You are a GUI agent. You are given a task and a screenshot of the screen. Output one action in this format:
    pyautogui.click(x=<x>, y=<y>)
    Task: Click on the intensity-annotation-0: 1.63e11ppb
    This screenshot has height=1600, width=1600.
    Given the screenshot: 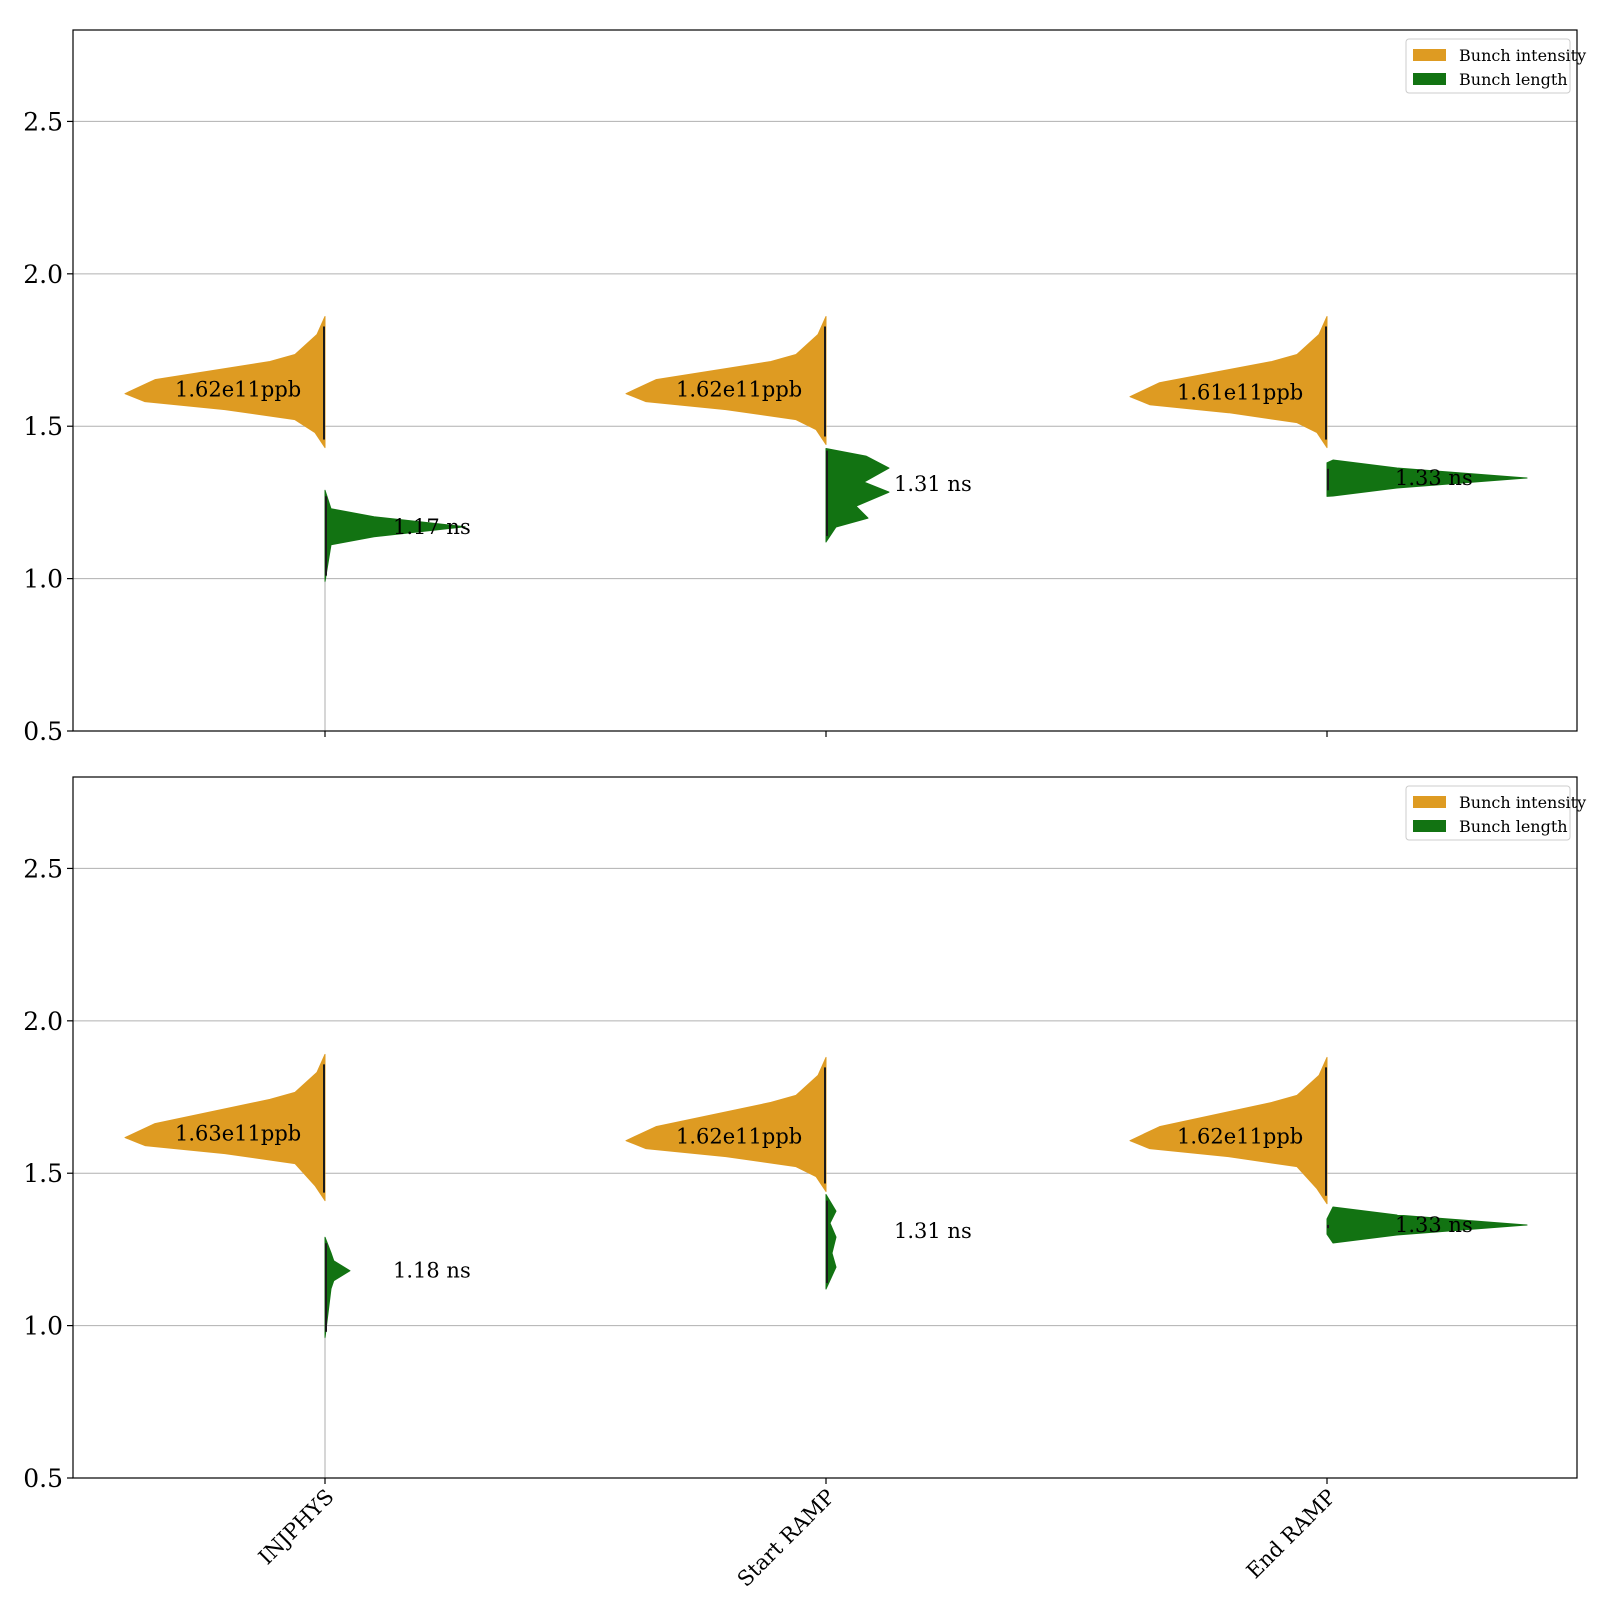 What is the action you would take?
    pyautogui.click(x=238, y=1134)
    